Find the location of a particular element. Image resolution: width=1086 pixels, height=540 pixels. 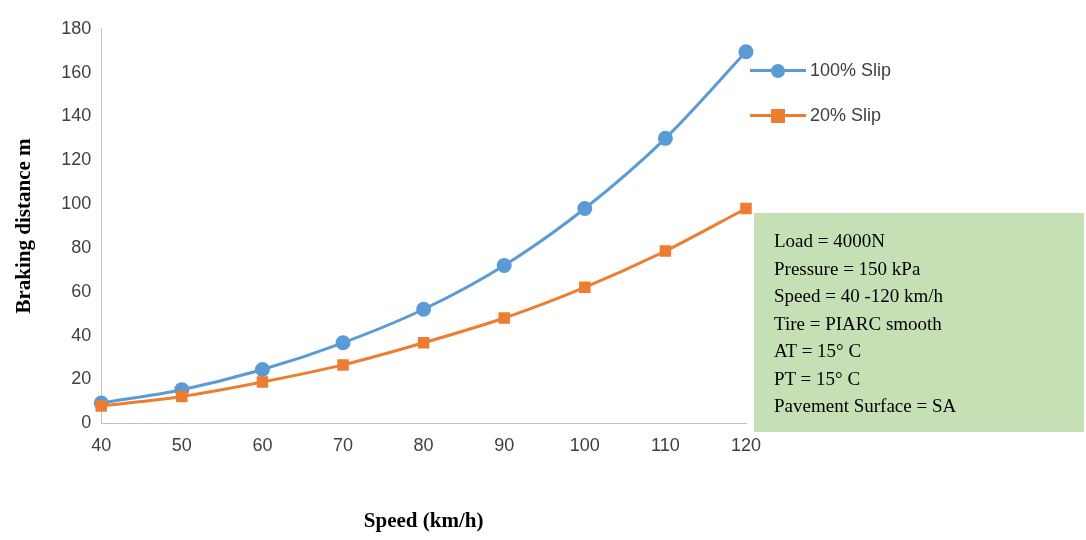

legend-label: 20% Slip is located at coordinates (846, 115).